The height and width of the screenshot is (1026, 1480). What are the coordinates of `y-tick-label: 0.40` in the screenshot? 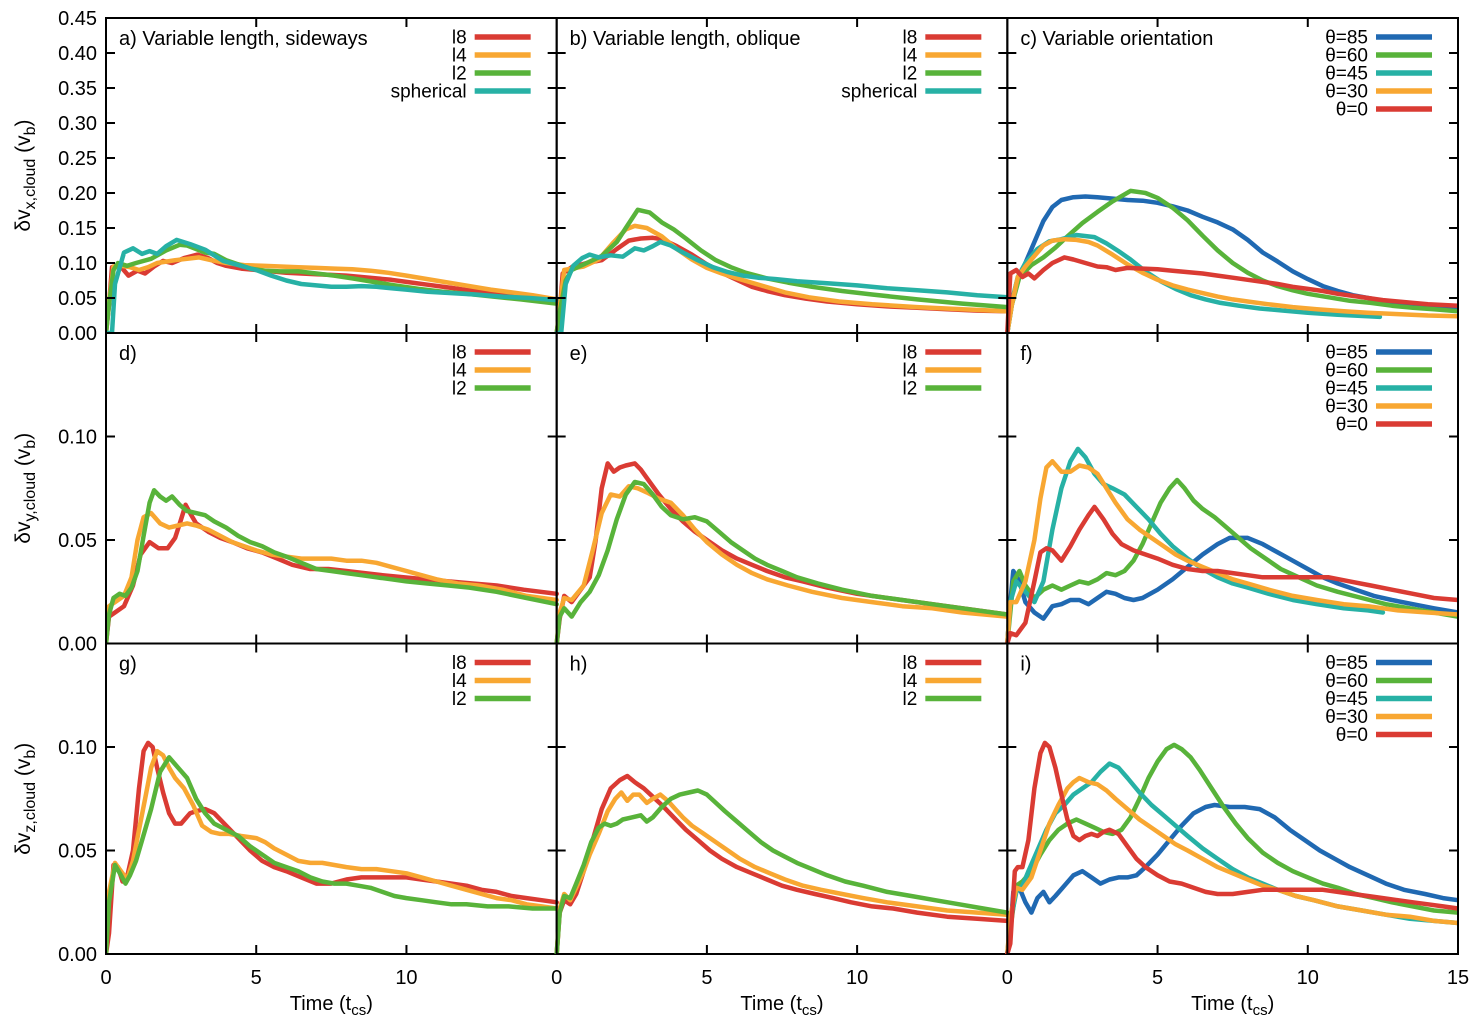 It's located at (77, 54).